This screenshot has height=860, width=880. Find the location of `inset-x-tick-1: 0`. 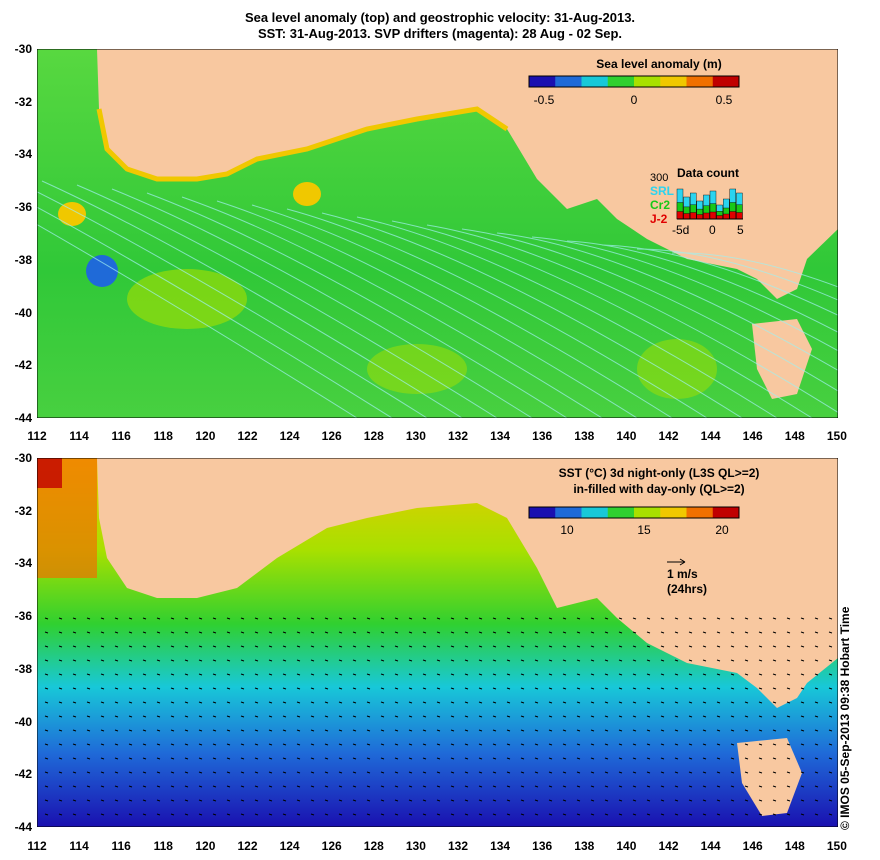

inset-x-tick-1: 0 is located at coordinates (712, 230).